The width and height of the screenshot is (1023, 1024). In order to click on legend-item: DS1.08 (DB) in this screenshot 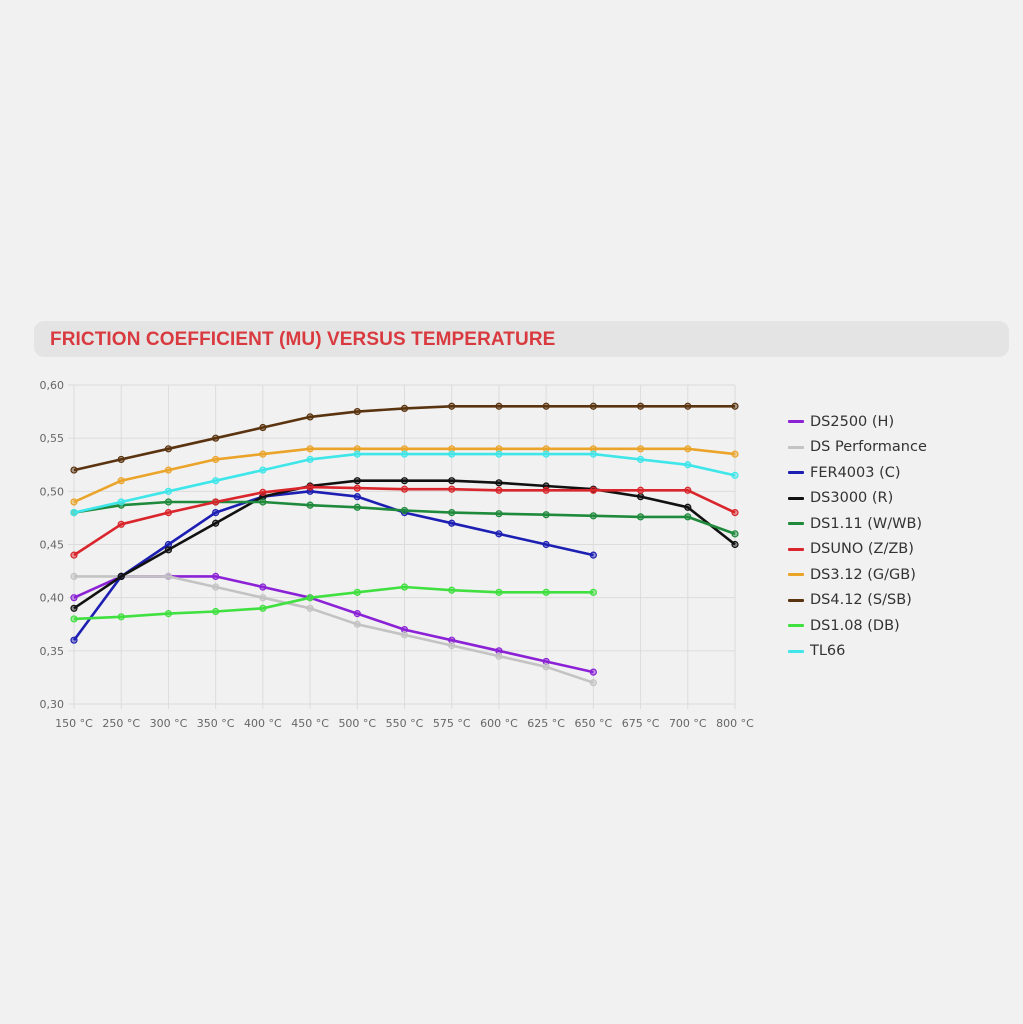, I will do `click(857, 626)`.